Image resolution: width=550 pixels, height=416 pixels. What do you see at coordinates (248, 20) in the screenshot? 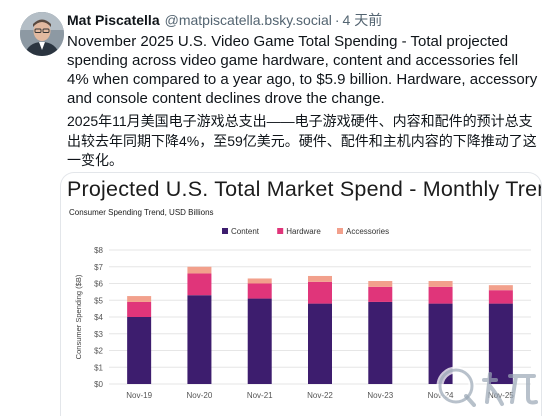
I see `author-handle: @matpiscatella.bsky.social` at bounding box center [248, 20].